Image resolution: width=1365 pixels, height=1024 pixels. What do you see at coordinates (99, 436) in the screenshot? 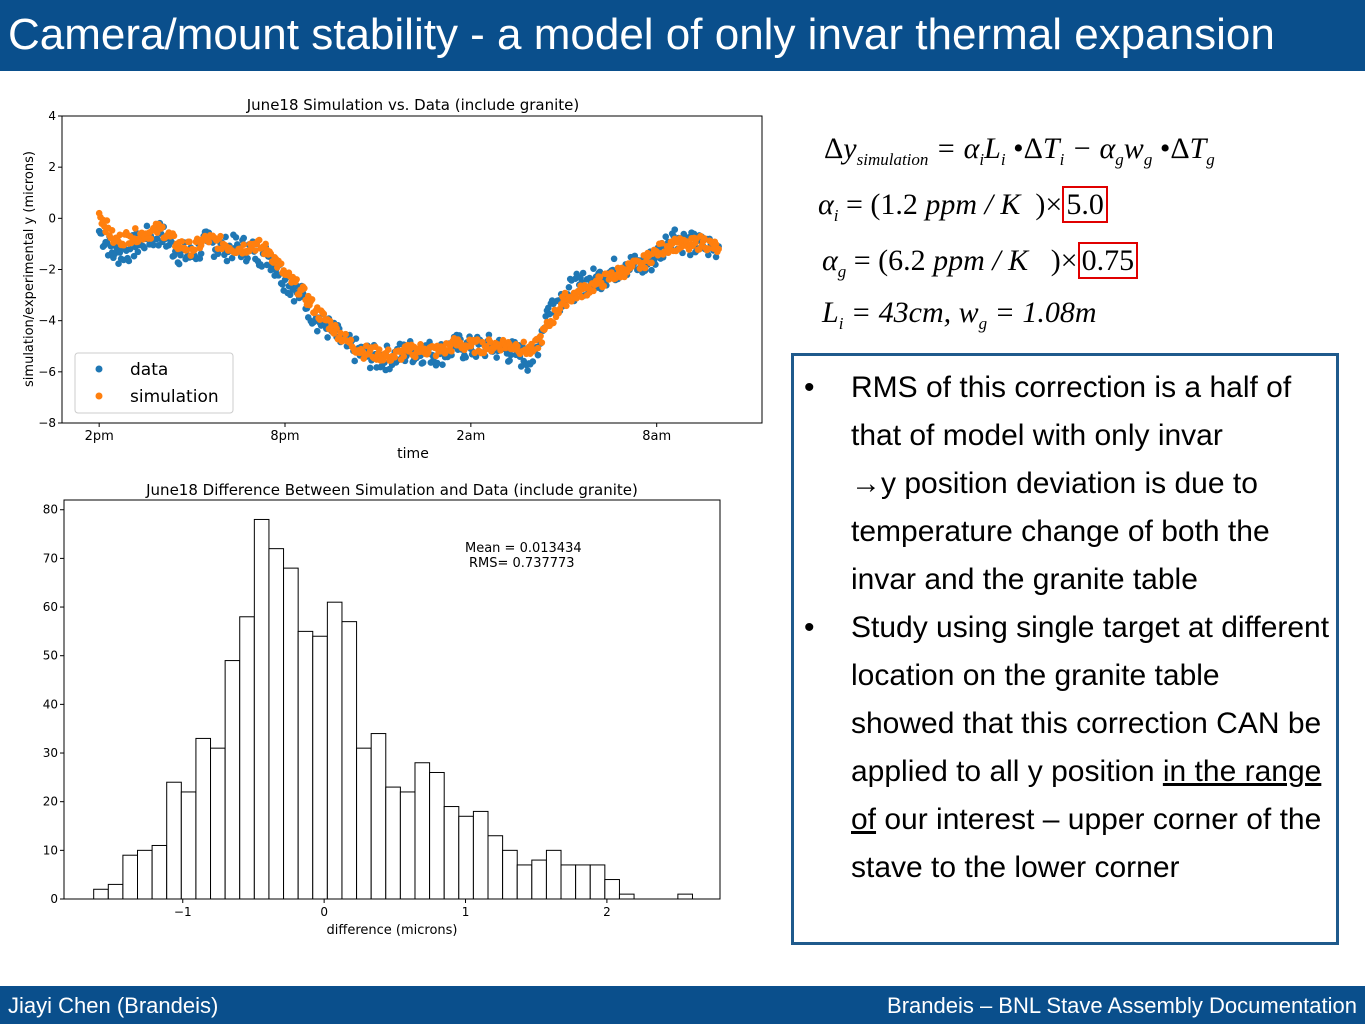
I see `x-tick-label: 2pm` at bounding box center [99, 436].